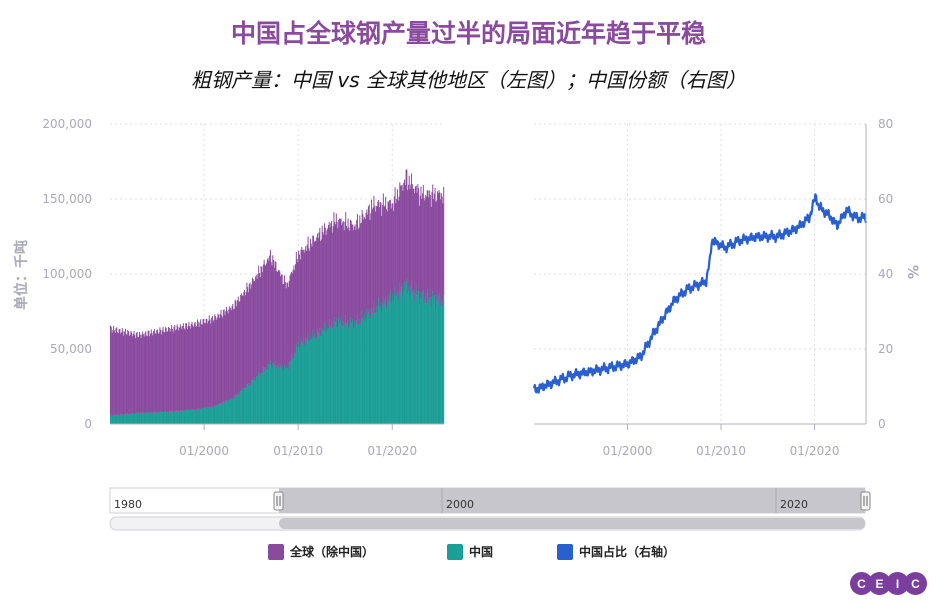 The width and height of the screenshot is (937, 604). I want to click on legend-item-china: 中国, so click(470, 551).